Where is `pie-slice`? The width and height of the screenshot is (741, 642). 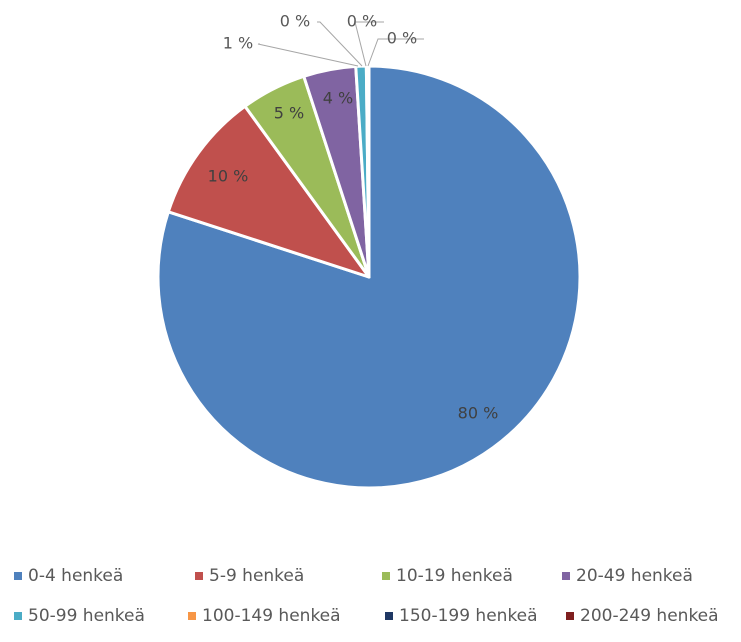
pie-slice is located at coordinates (368, 171).